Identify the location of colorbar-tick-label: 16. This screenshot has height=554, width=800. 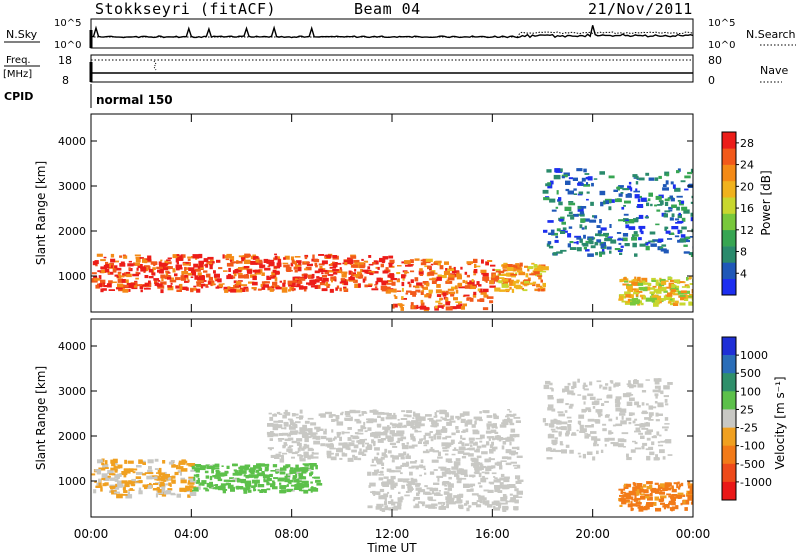
(747, 208).